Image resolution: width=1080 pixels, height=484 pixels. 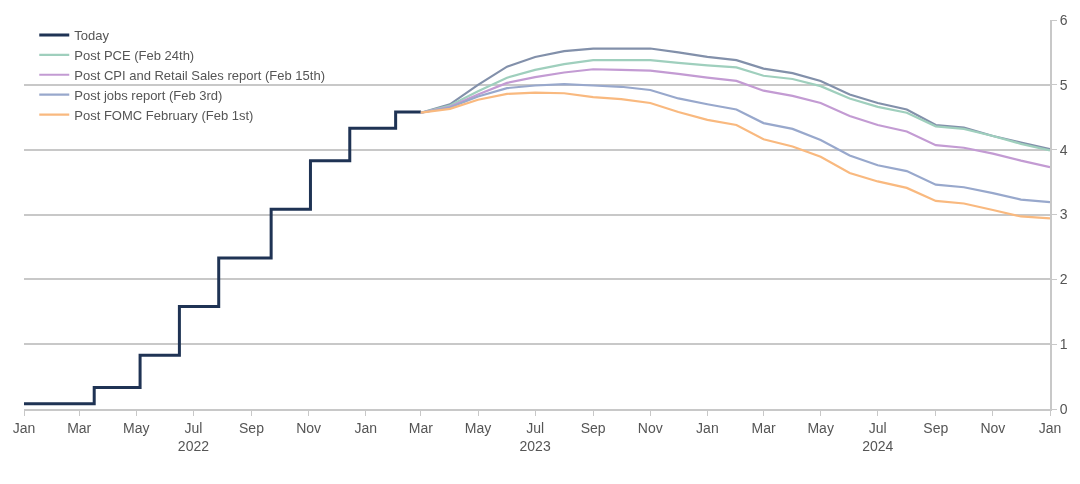 I want to click on legend-label: Today, so click(x=92, y=36).